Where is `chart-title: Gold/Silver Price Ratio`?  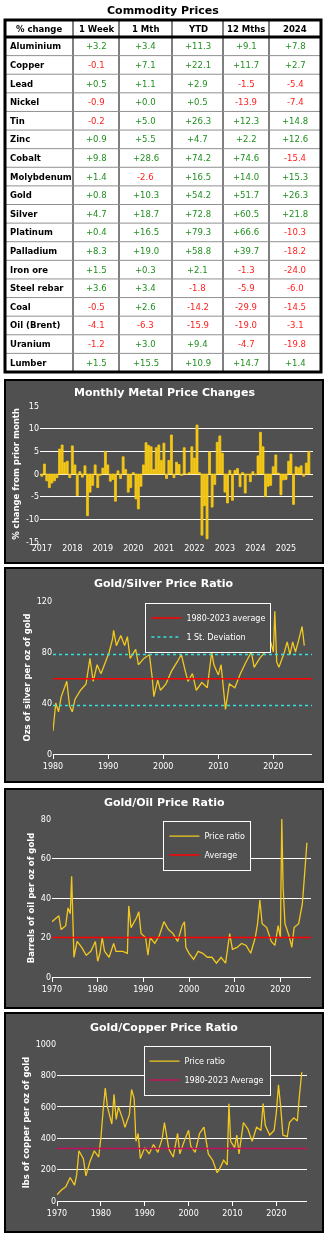 chart-title: Gold/Silver Price Ratio is located at coordinates (164, 583).